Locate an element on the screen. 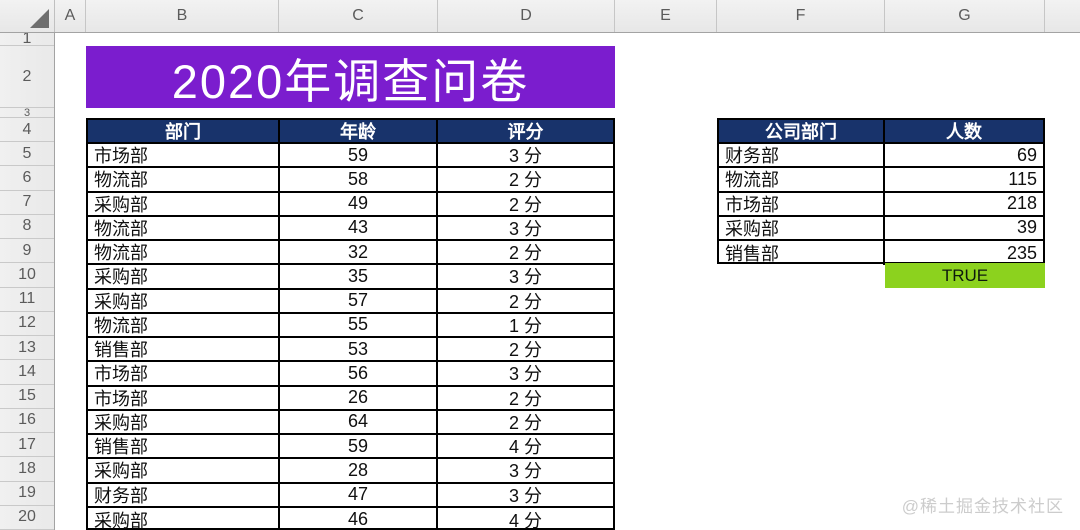 The width and height of the screenshot is (1080, 530). row-header-16: 16 is located at coordinates (27, 421).